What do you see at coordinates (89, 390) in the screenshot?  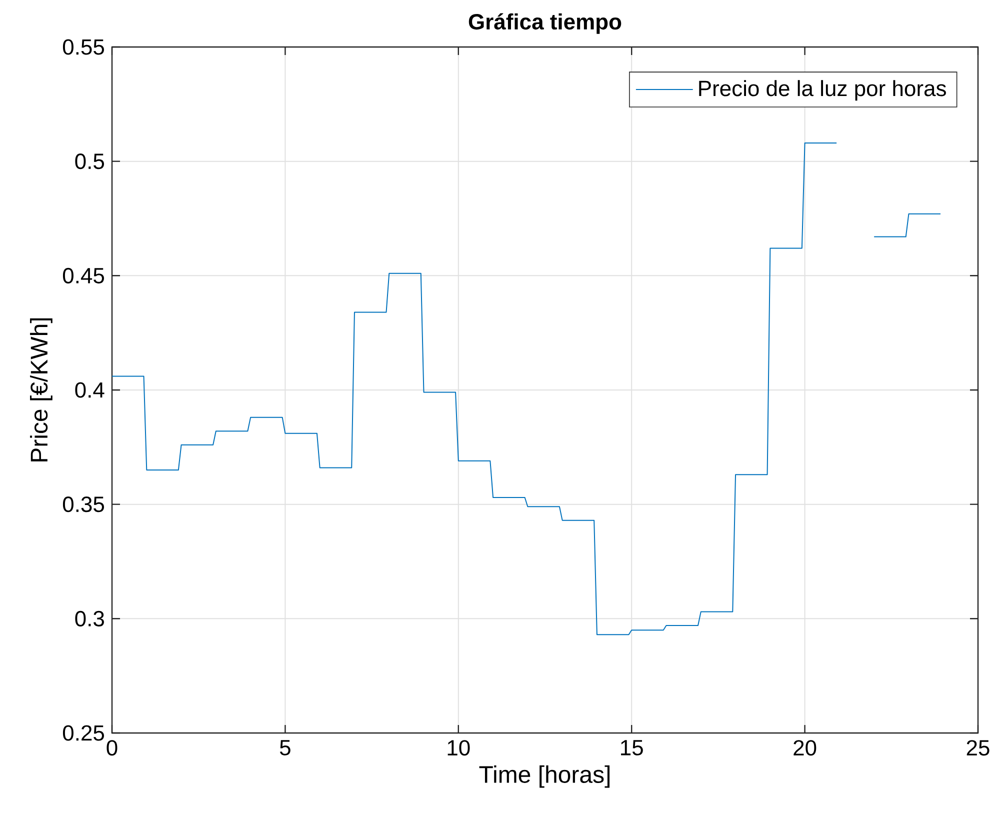 I see `y-tick-label: 0.4` at bounding box center [89, 390].